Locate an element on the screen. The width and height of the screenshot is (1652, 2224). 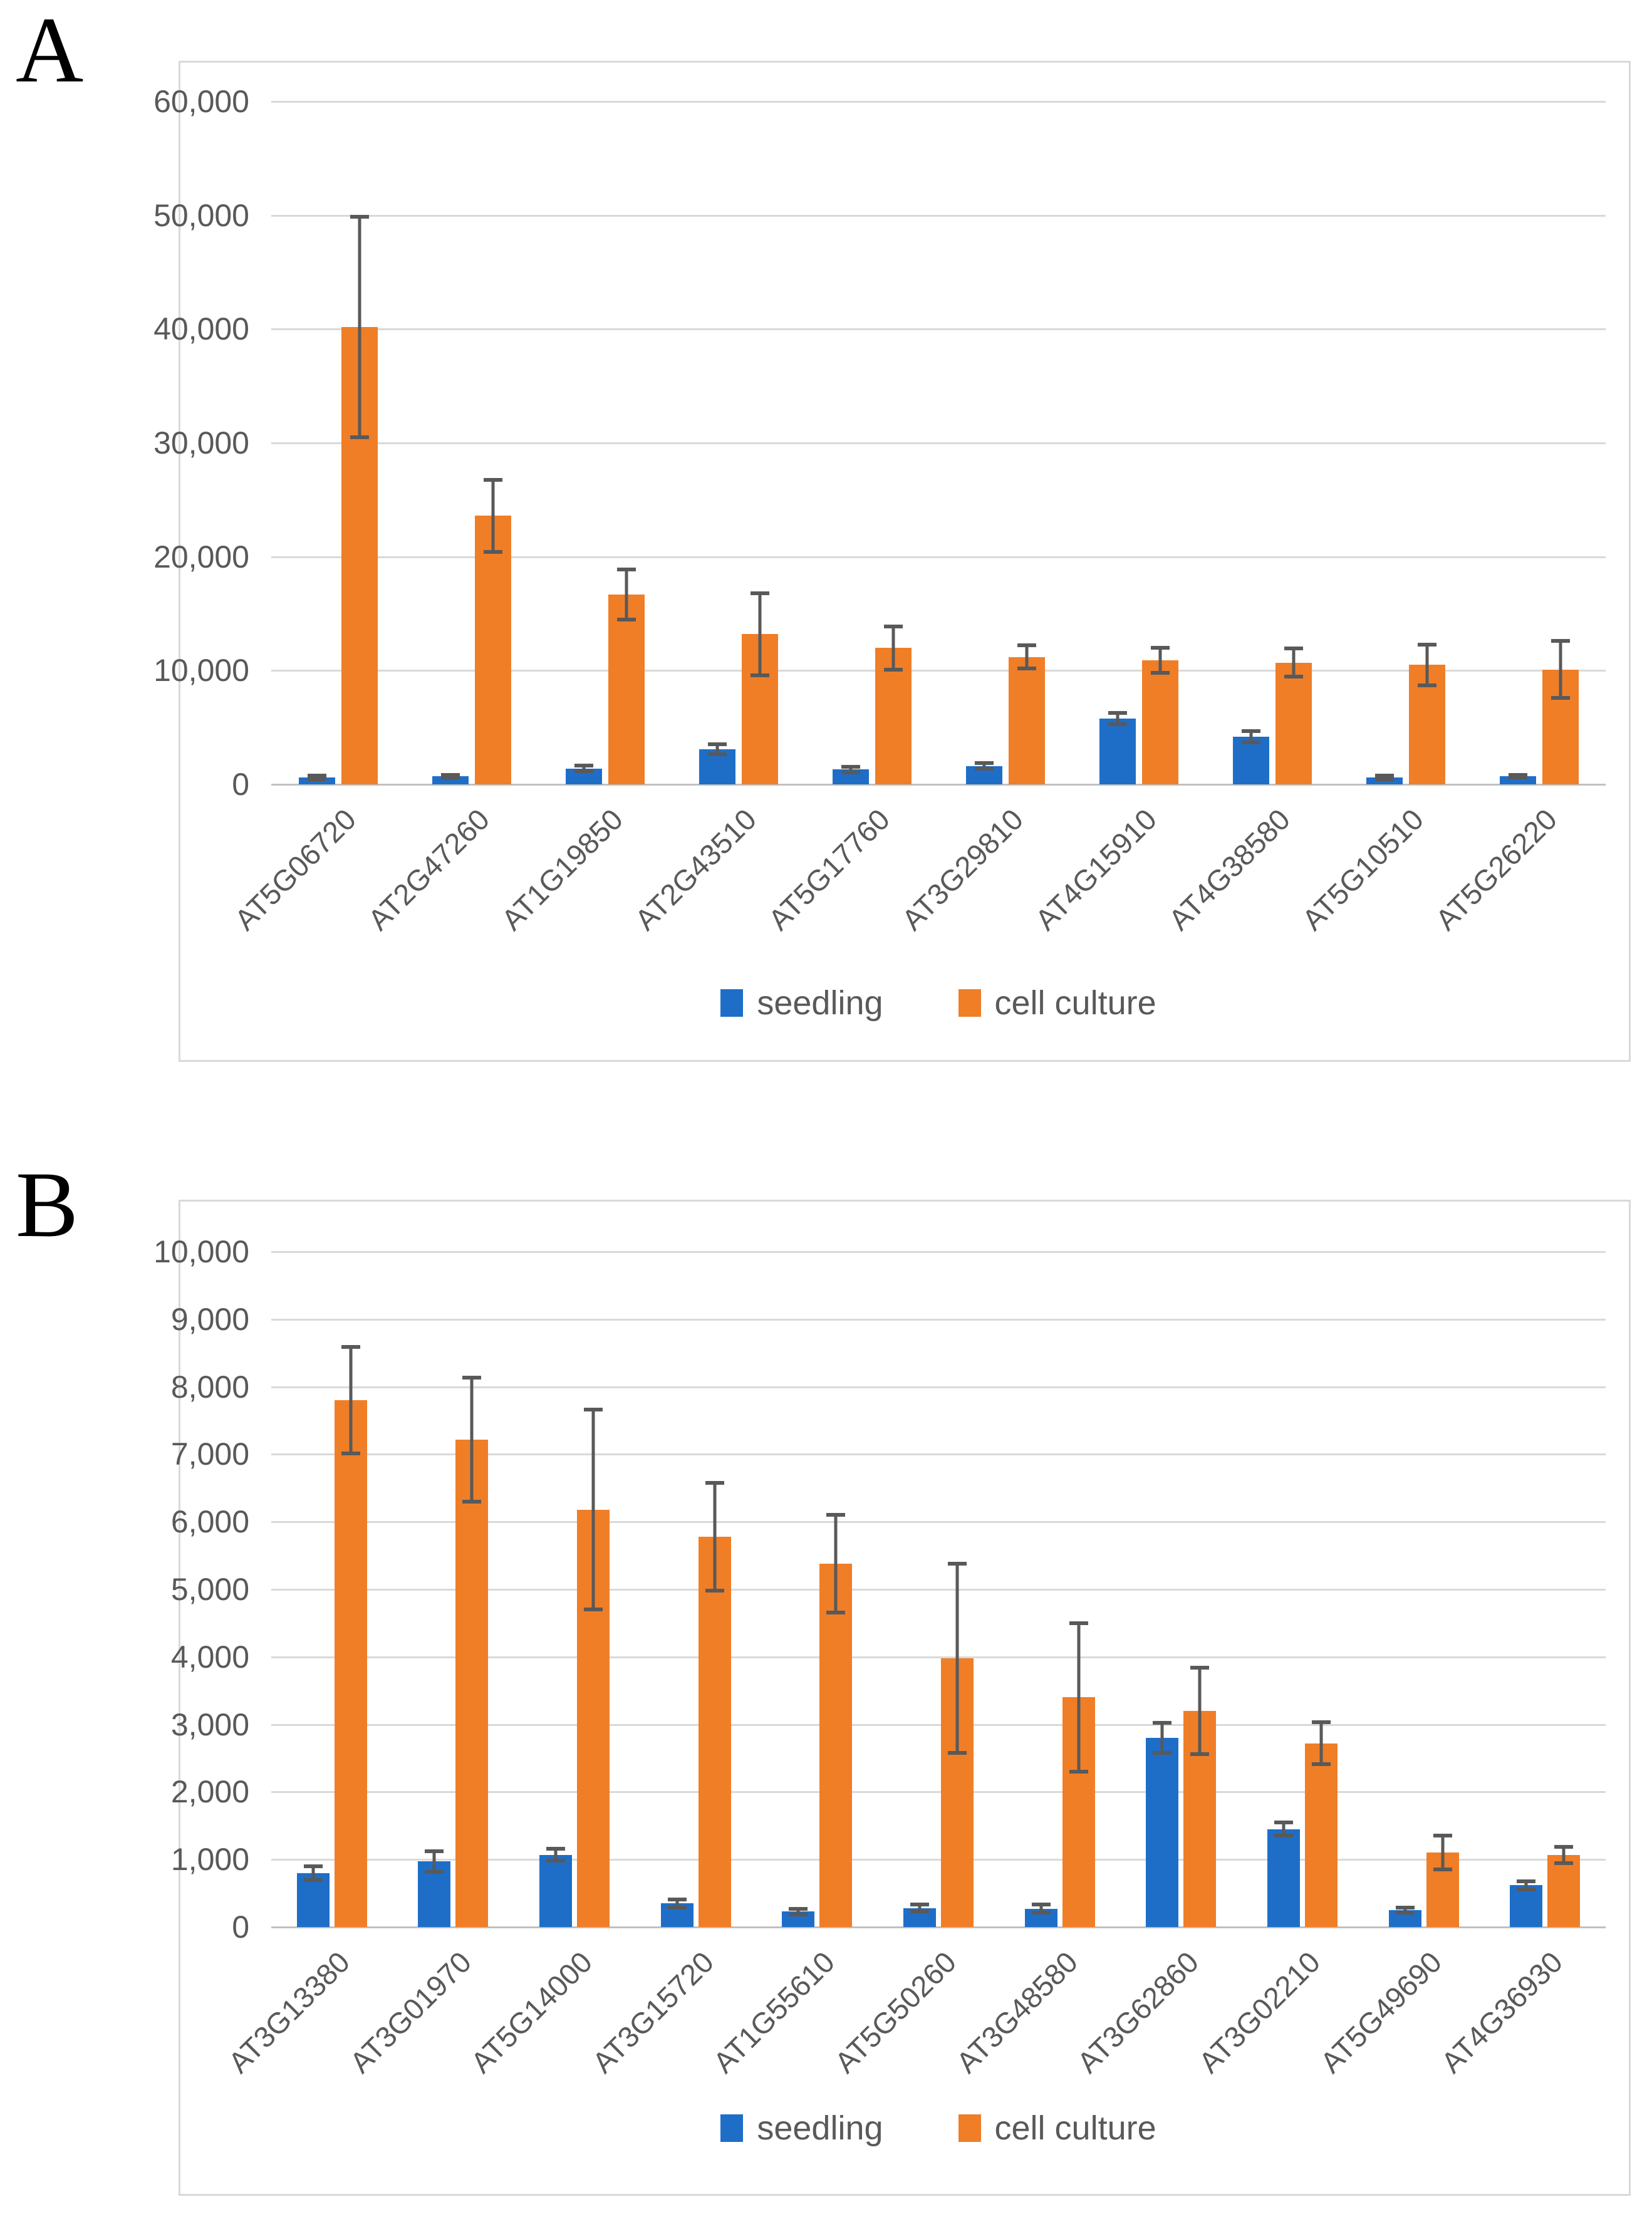
category-label: AT5G10510 is located at coordinates (1362, 869).